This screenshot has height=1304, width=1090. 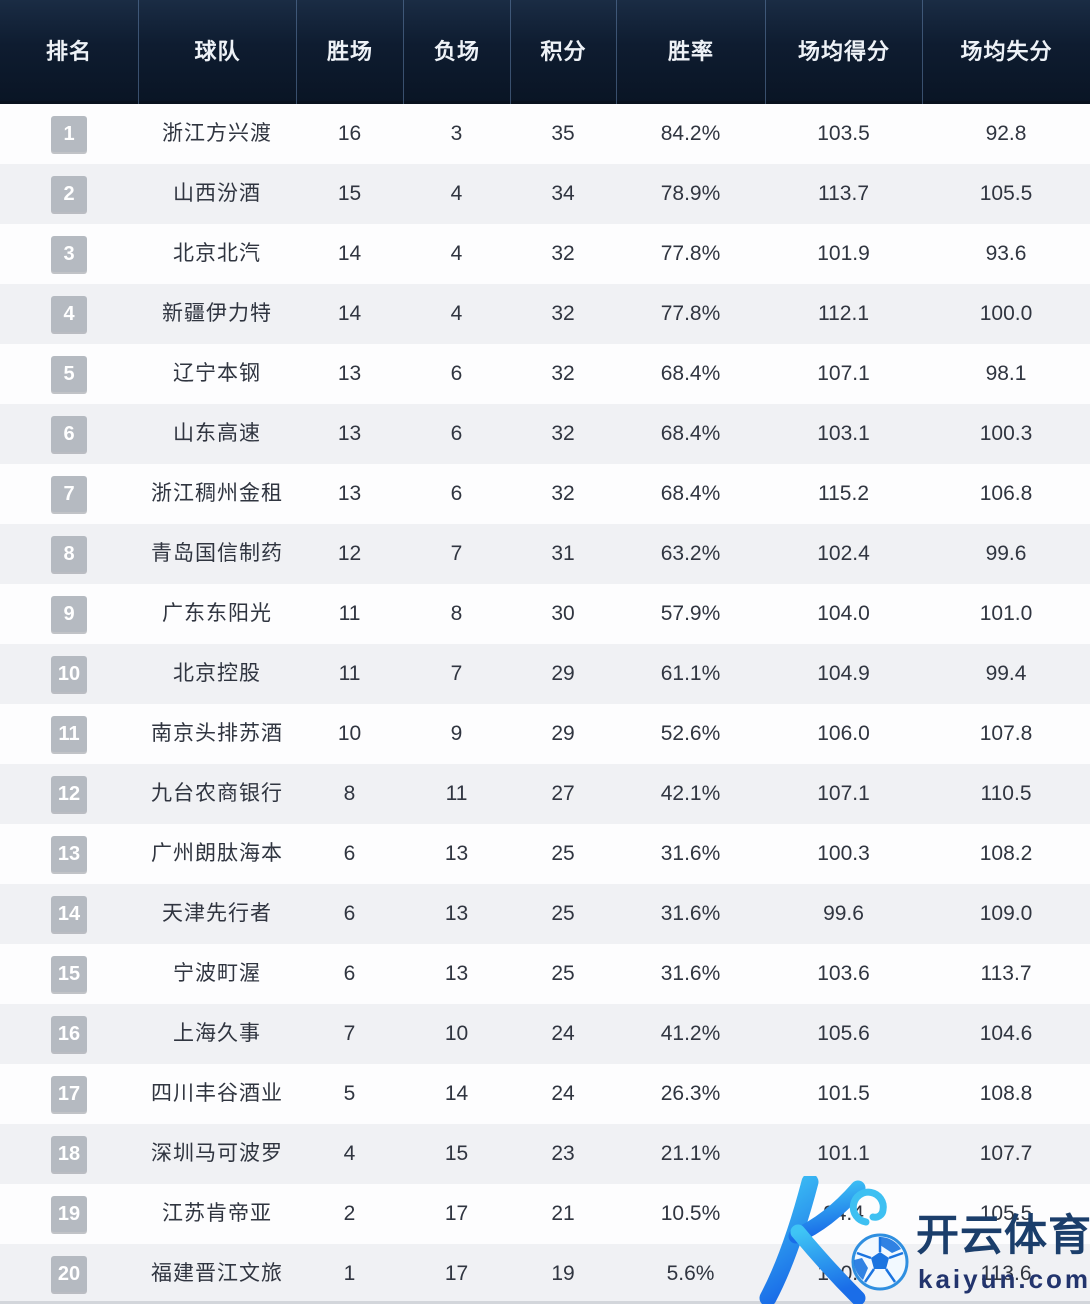 I want to click on cell-losses: 14, so click(x=456, y=1093).